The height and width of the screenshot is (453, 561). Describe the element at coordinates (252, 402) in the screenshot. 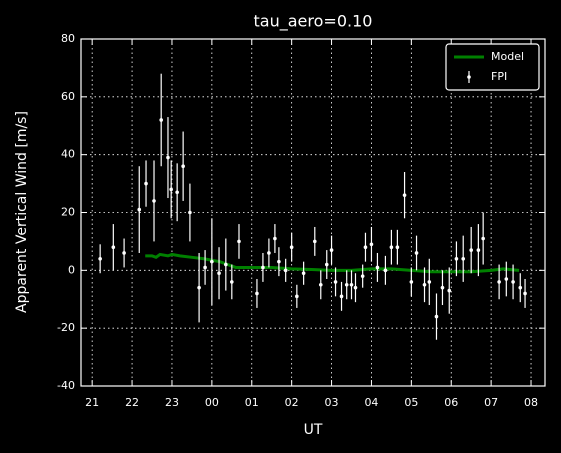

I see `x-tick-label: 01` at that location.